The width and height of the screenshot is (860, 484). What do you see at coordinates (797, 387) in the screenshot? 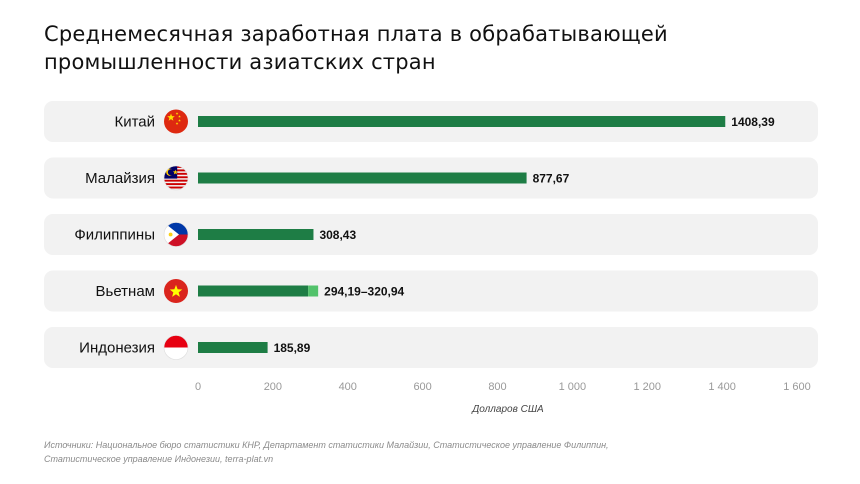
I see `x-tick-label: 1 600` at bounding box center [797, 387].